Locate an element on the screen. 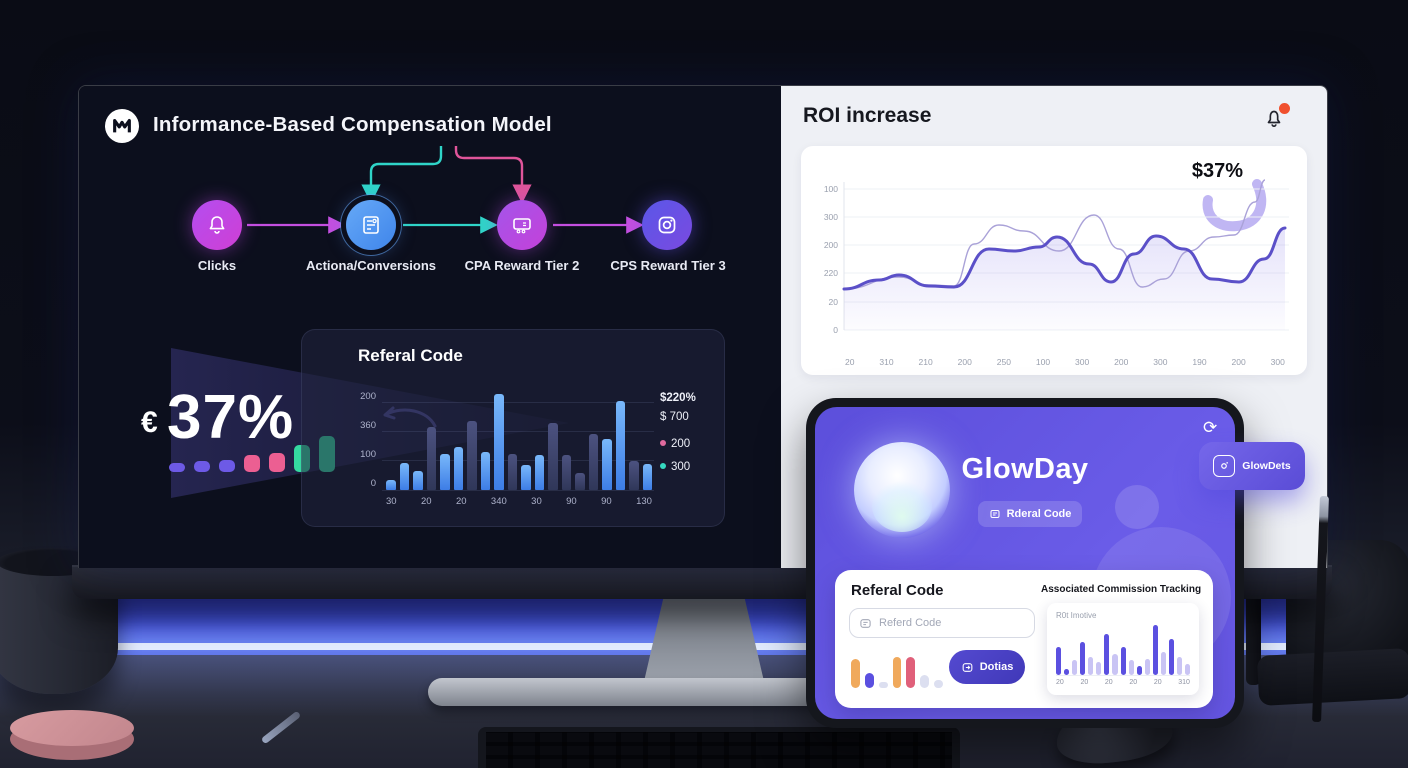 This screenshot has height=768, width=1408. legend-dot-2: 300 is located at coordinates (678, 467).